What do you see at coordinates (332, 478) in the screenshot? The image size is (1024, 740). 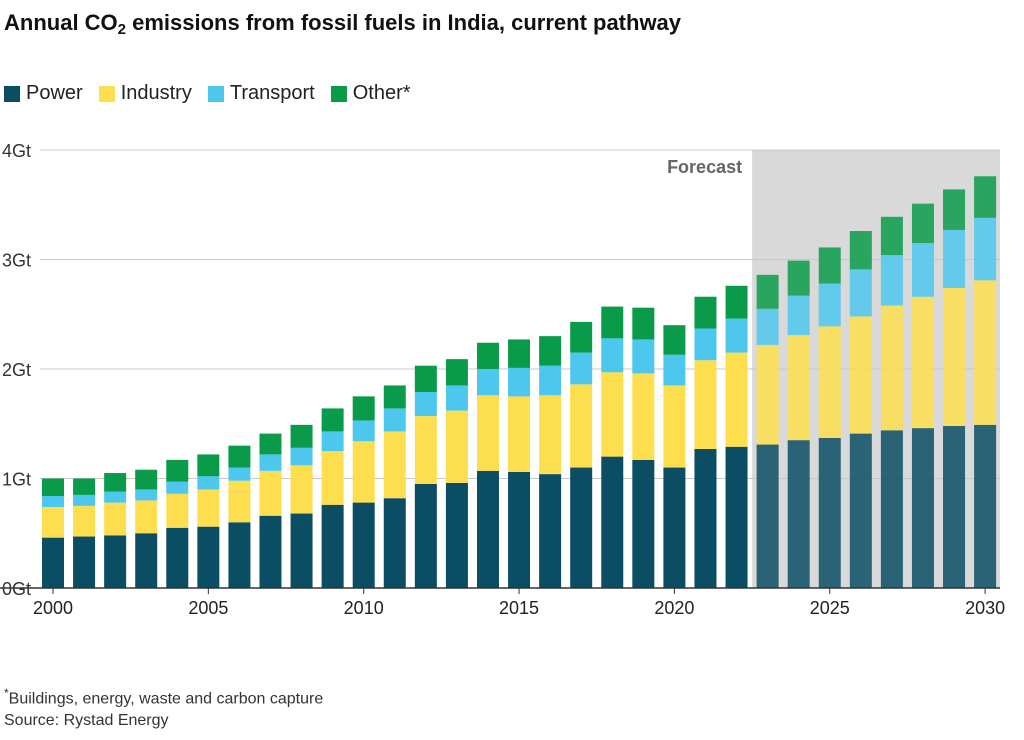 I see `bar-industry-2009` at bounding box center [332, 478].